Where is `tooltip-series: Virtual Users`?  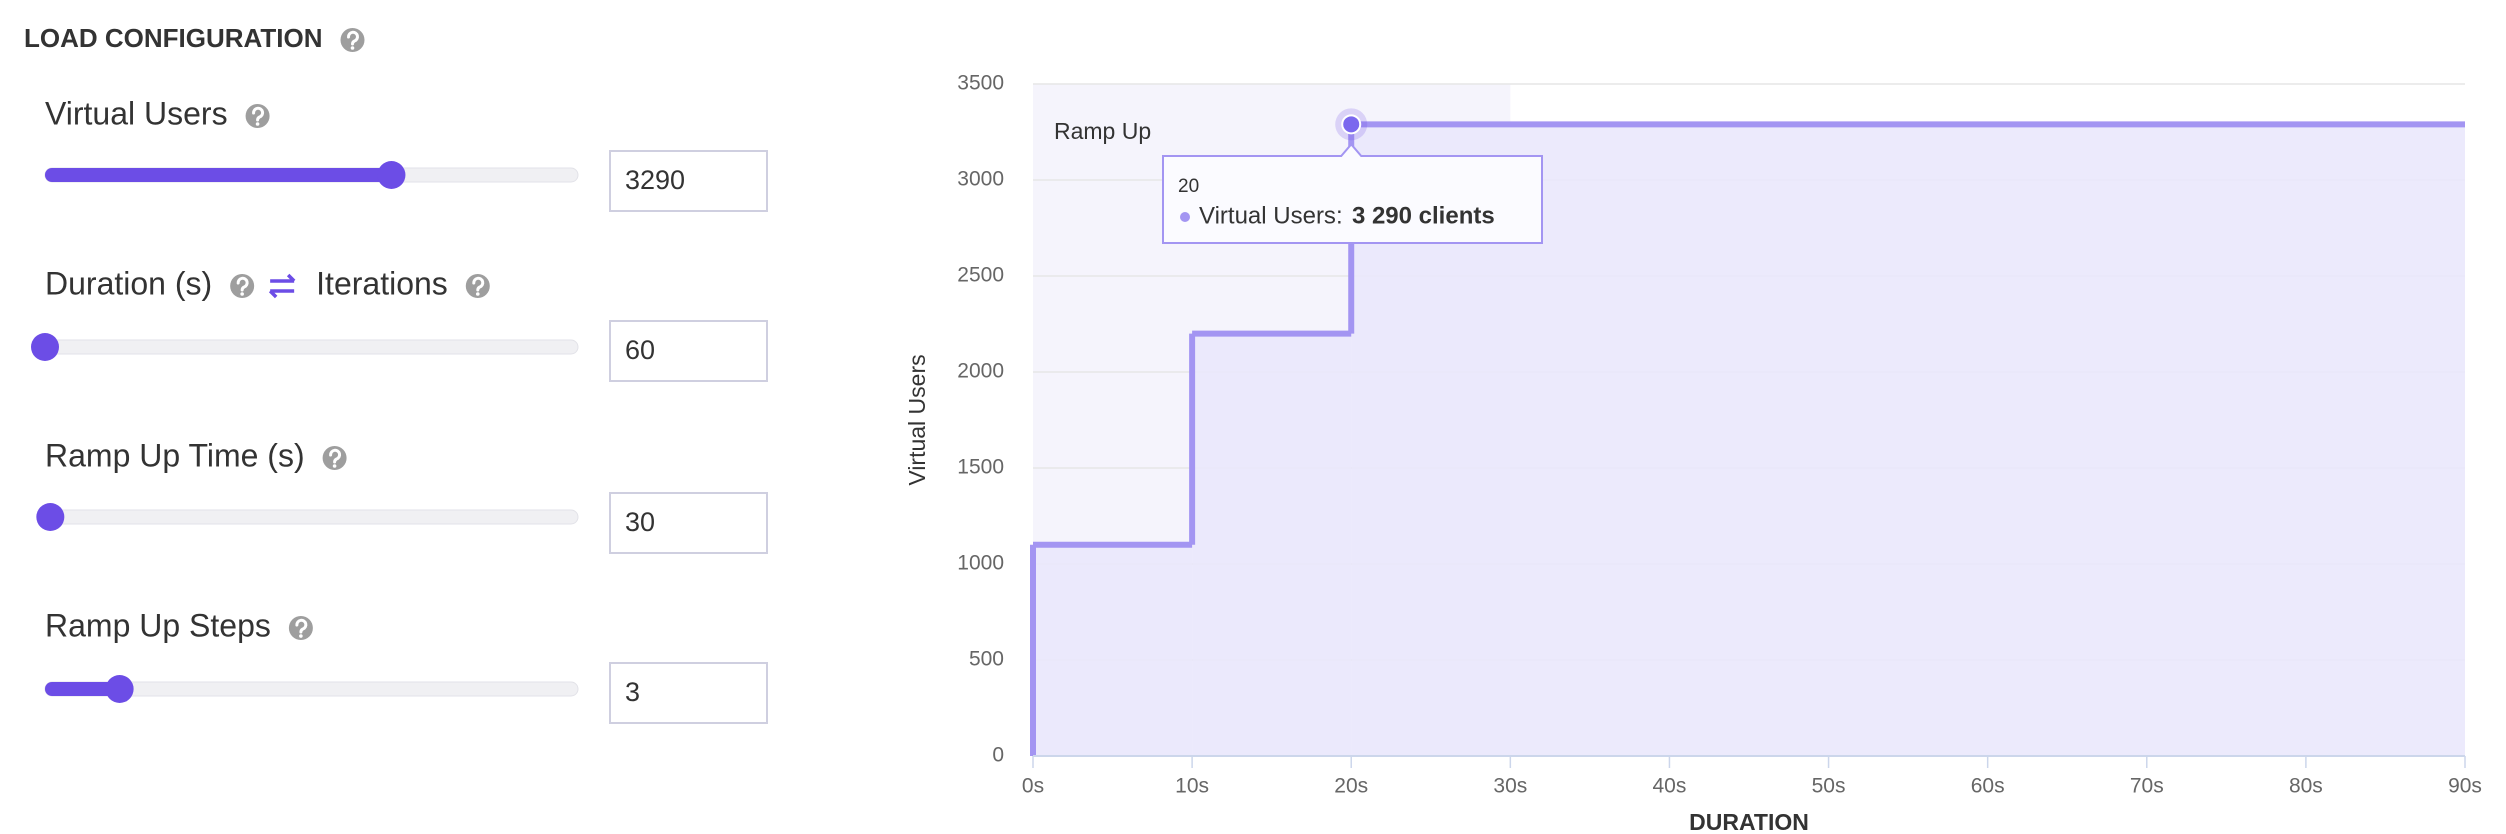 tooltip-series: Virtual Users is located at coordinates (1267, 215).